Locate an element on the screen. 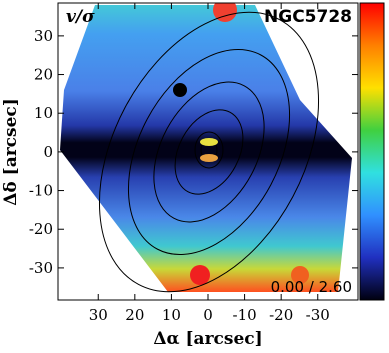  y-tick-label: -20 is located at coordinates (41, 229).